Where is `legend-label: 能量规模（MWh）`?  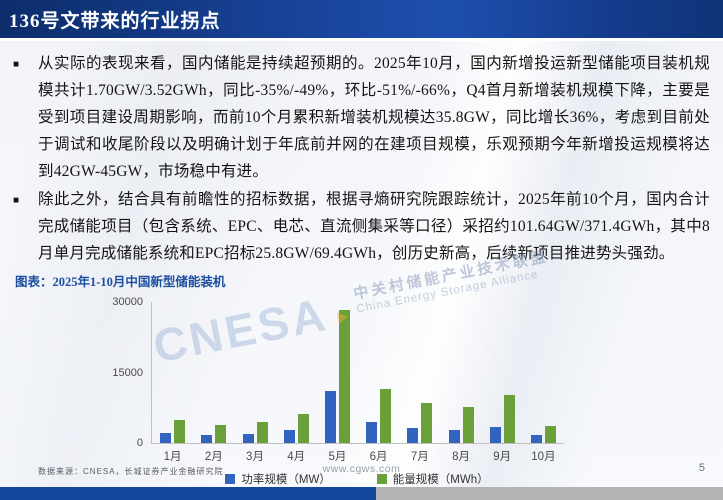
legend-label: 能量规模（MWh） is located at coordinates (440, 480).